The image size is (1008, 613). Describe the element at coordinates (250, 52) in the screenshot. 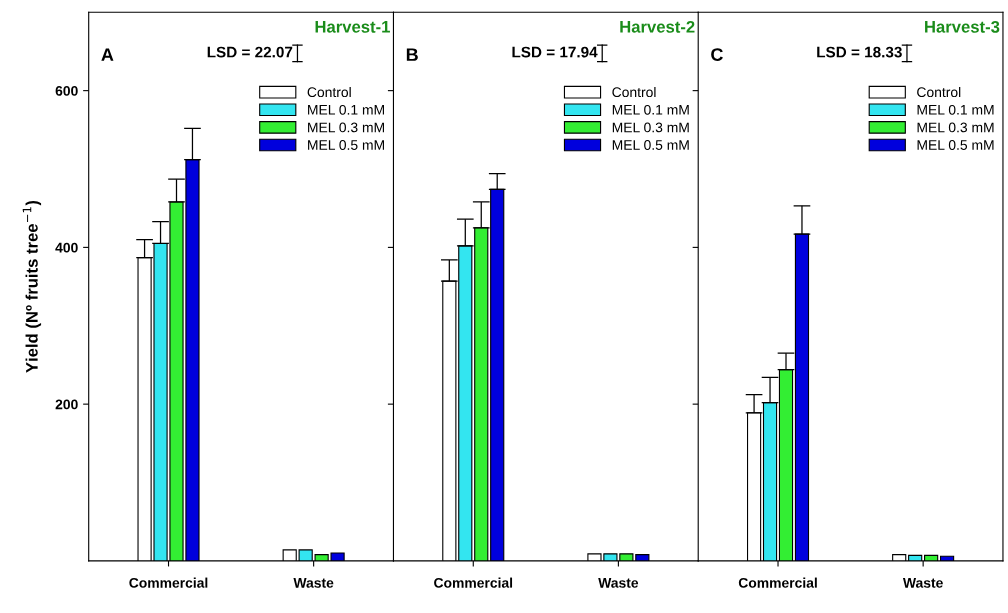

I see `annotation: LSD = 22.07` at that location.